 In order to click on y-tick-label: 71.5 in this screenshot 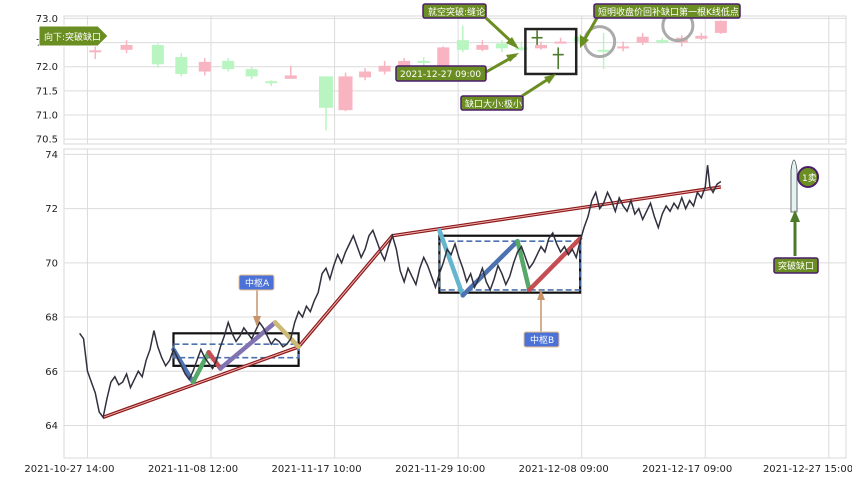, I will do `click(47, 91)`.